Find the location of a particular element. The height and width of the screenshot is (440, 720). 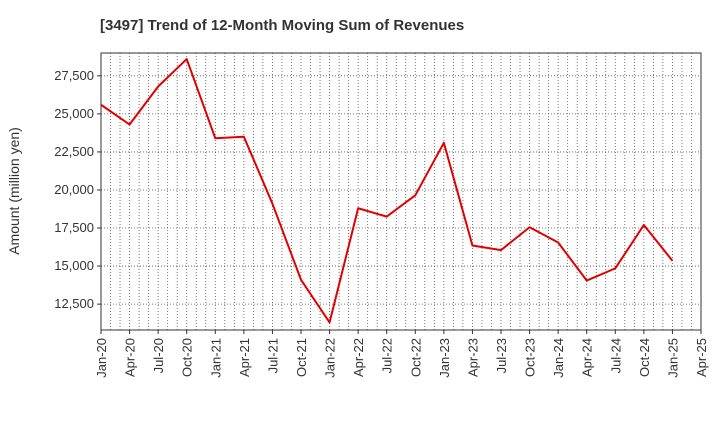

x-tick-label: Jan-25 is located at coordinates (672, 358).